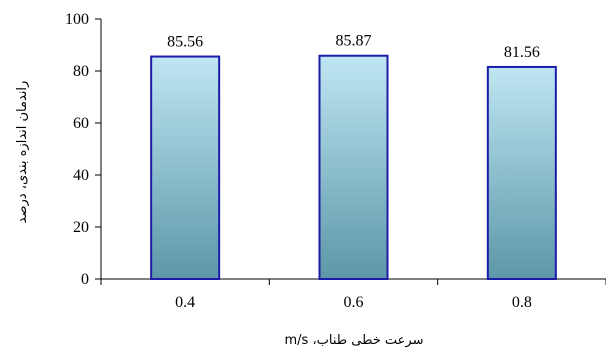  Describe the element at coordinates (522, 52) in the screenshot. I see `data-label: 81.56` at that location.